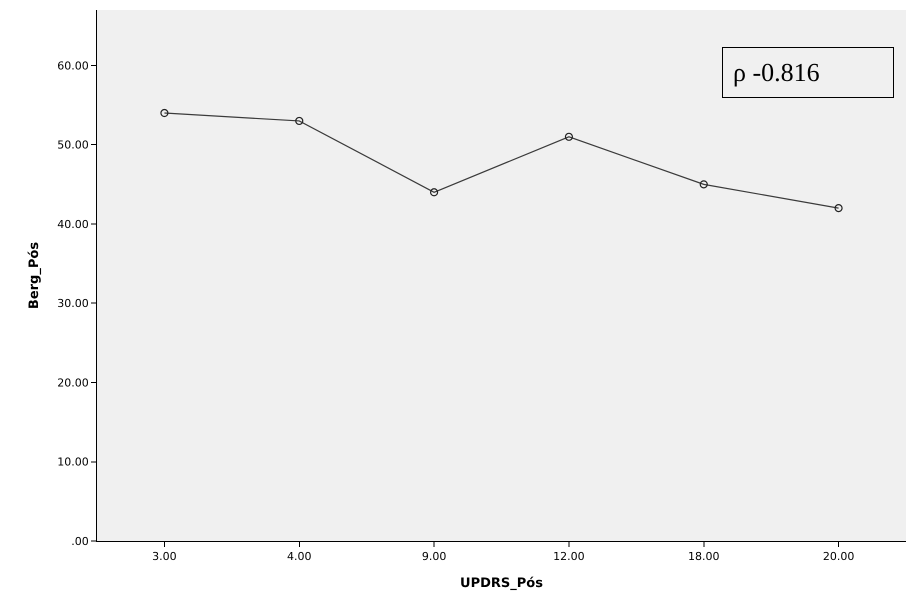  What do you see at coordinates (73, 303) in the screenshot?
I see `y-tick-label: 30.00` at bounding box center [73, 303].